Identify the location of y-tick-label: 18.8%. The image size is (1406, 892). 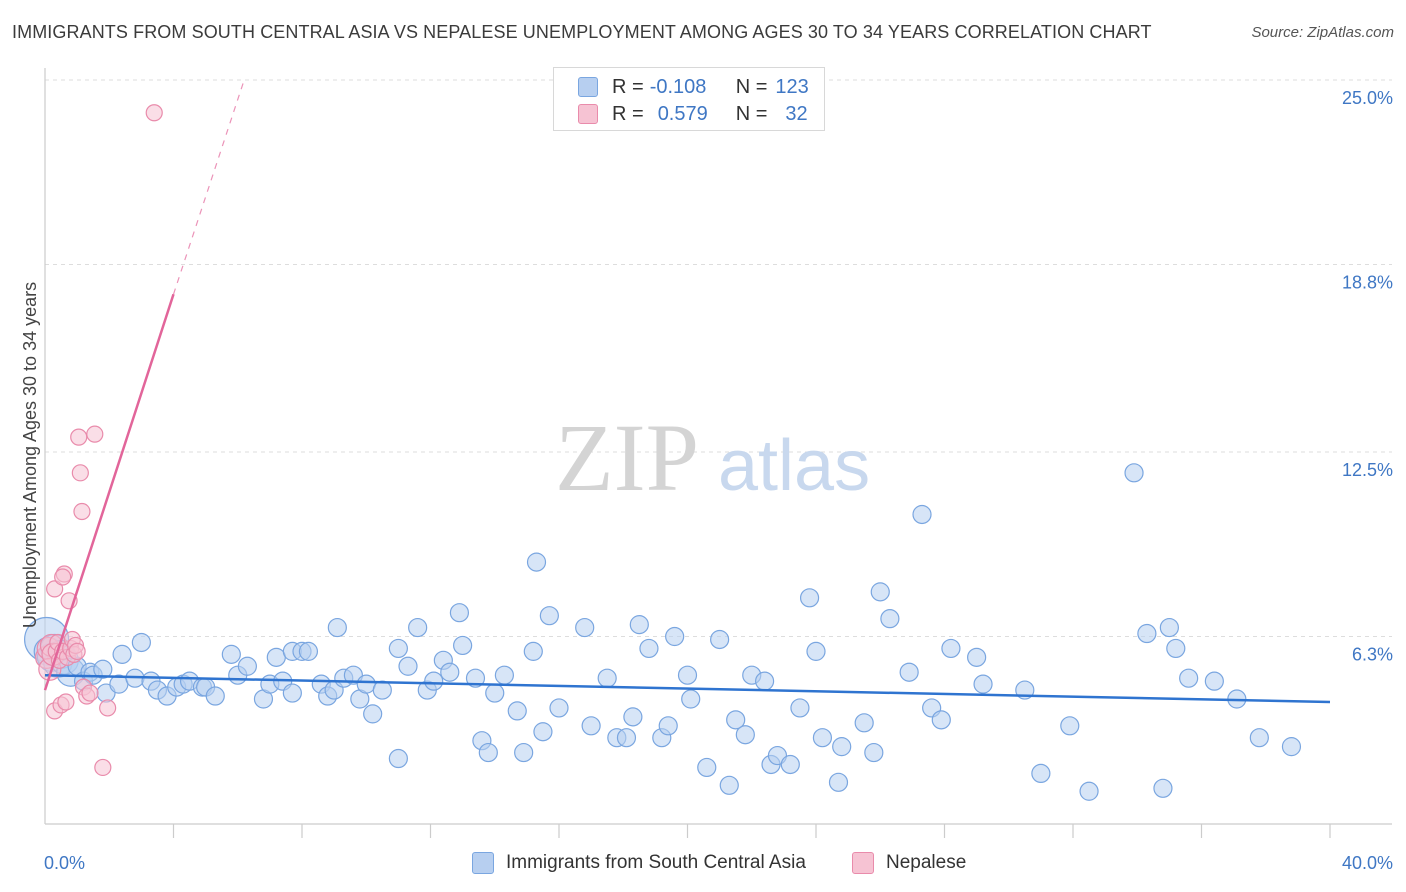
(1367, 283).